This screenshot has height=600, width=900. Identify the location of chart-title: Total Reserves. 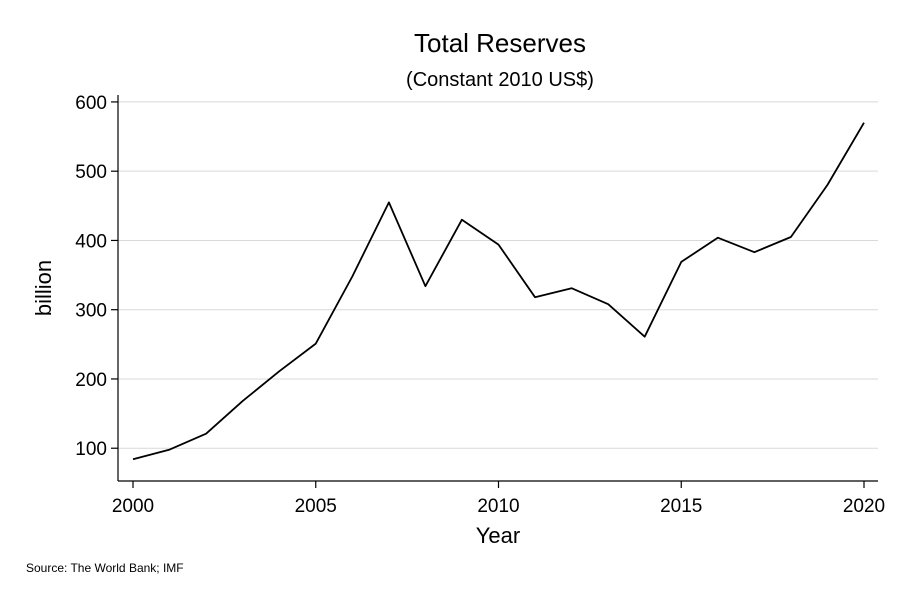
(500, 43).